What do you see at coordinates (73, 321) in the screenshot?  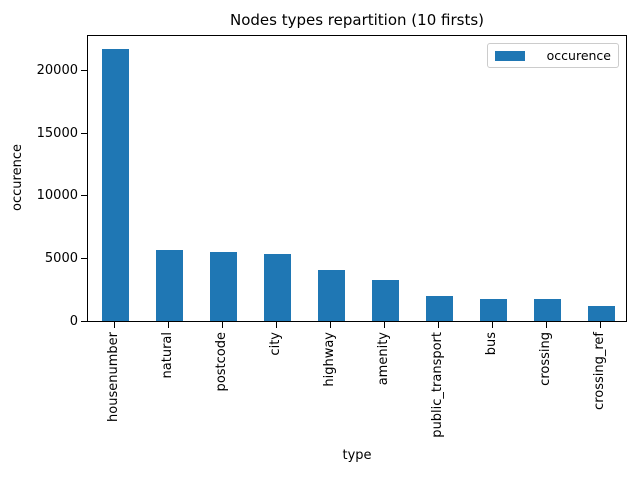 I see `y-tick-label: 0` at bounding box center [73, 321].